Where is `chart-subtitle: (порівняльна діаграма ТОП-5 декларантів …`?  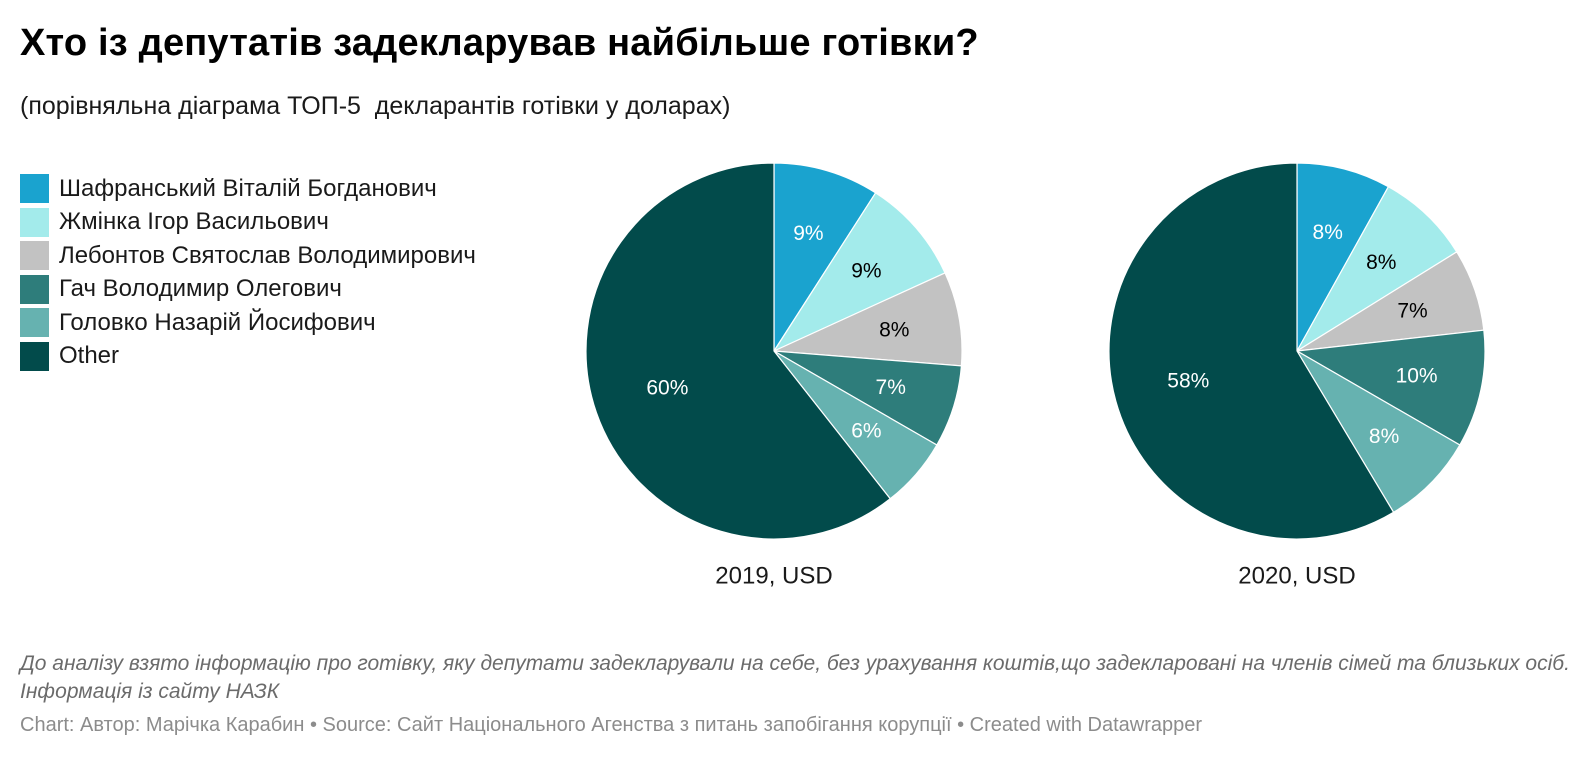 chart-subtitle: (порівняльна діаграма ТОП-5 декларантів … is located at coordinates (375, 106).